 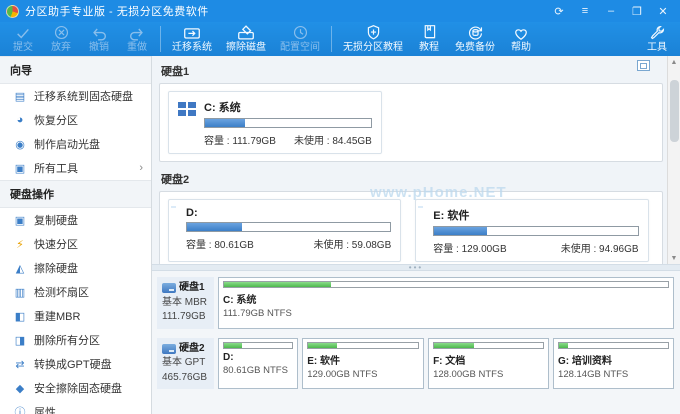 What do you see at coordinates (637, 11) in the screenshot?
I see `maximize-button: ❐` at bounding box center [637, 11].